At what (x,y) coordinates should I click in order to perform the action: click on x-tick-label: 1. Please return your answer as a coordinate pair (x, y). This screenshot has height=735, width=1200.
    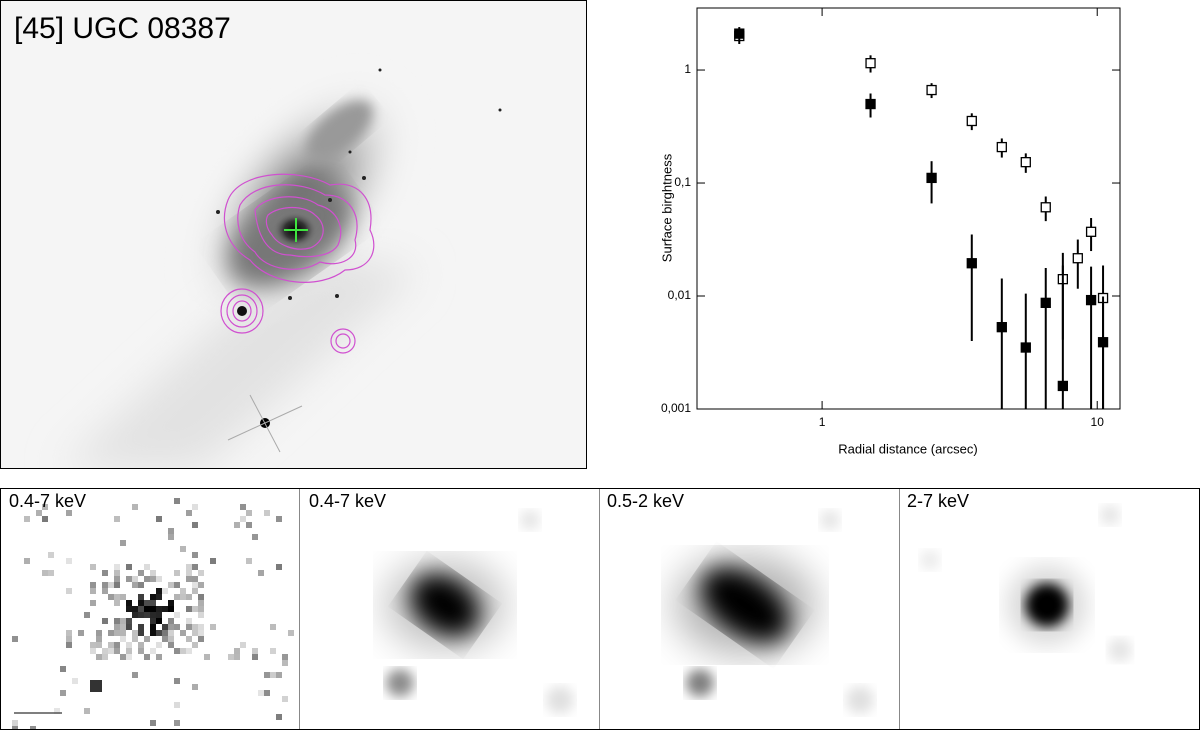
    Looking at the image, I should click on (822, 422).